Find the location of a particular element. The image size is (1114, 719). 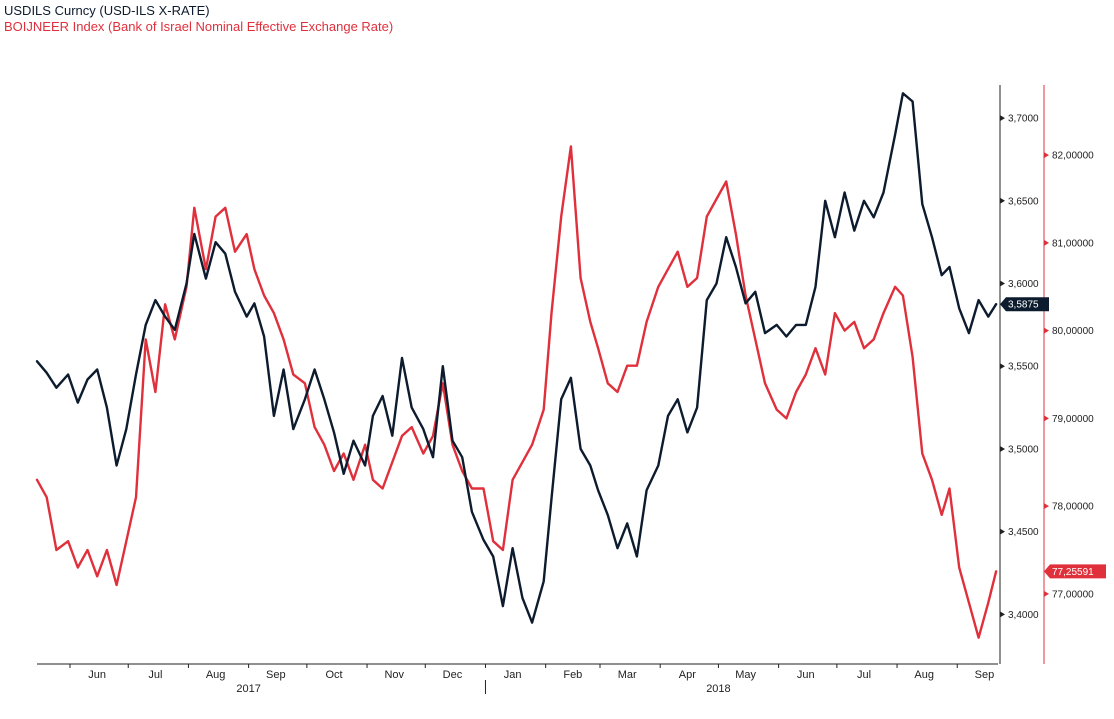

x-tick-label-feb: Feb is located at coordinates (572, 675).